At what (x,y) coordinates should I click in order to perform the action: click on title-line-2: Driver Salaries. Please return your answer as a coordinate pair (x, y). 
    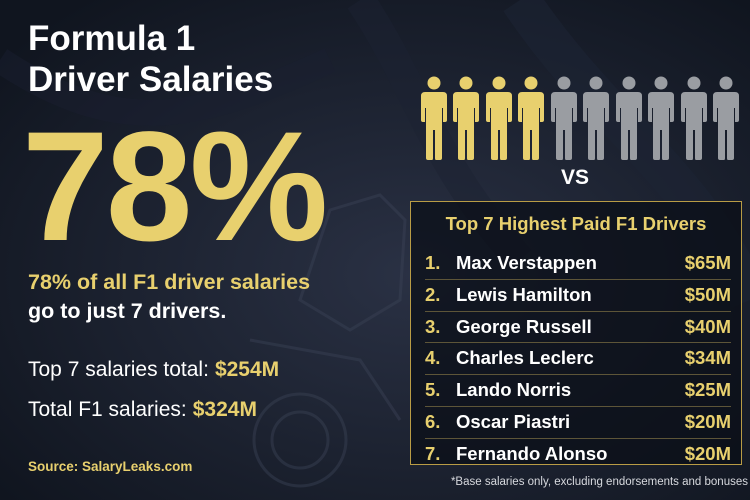
    Looking at the image, I should click on (151, 79).